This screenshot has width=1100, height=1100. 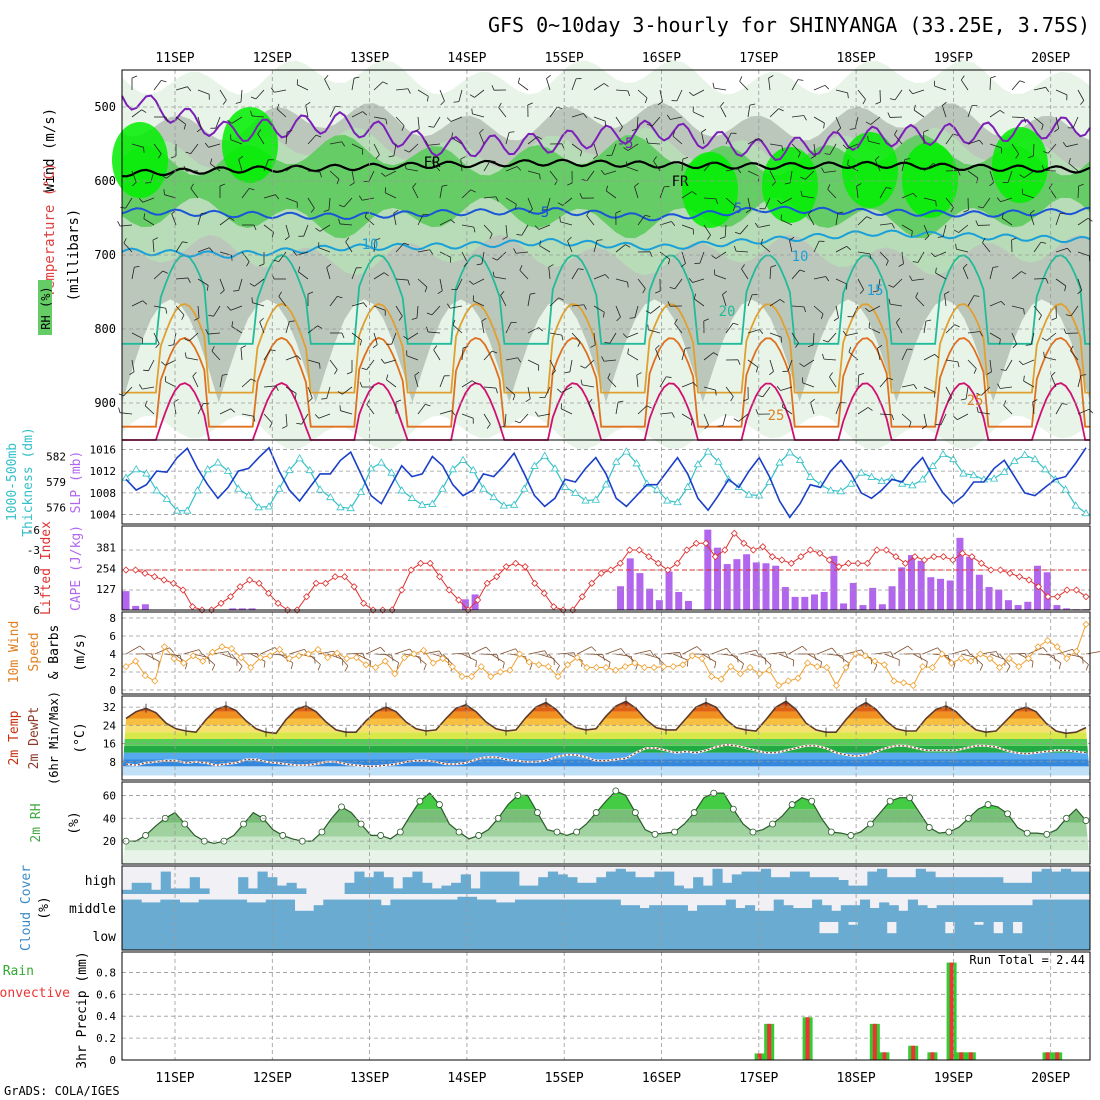 What do you see at coordinates (606, 244) in the screenshot?
I see `isotherm-line` at bounding box center [606, 244].